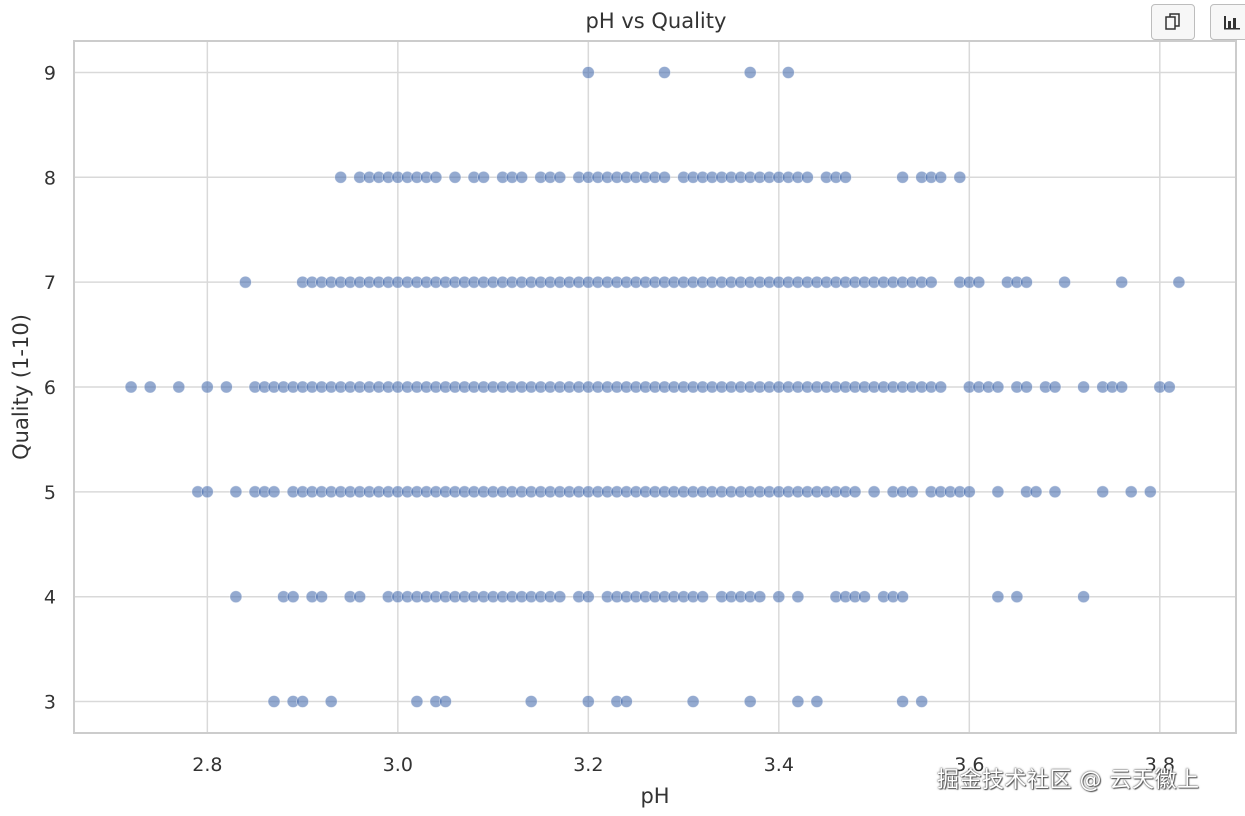 The image size is (1245, 816). Describe the element at coordinates (50, 703) in the screenshot. I see `y-tick-label: 3` at that location.